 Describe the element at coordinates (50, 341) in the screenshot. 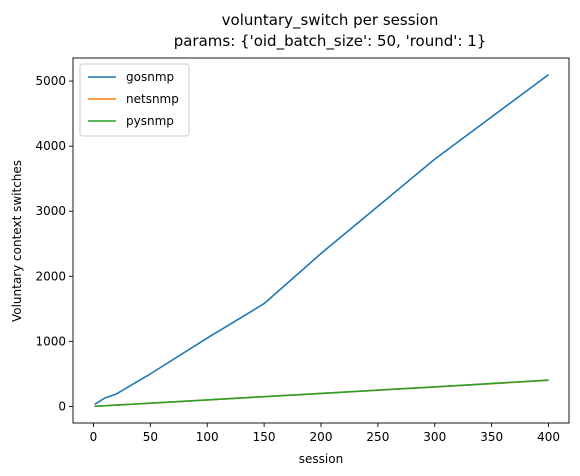

I see `y-tick-label: 1000` at that location.